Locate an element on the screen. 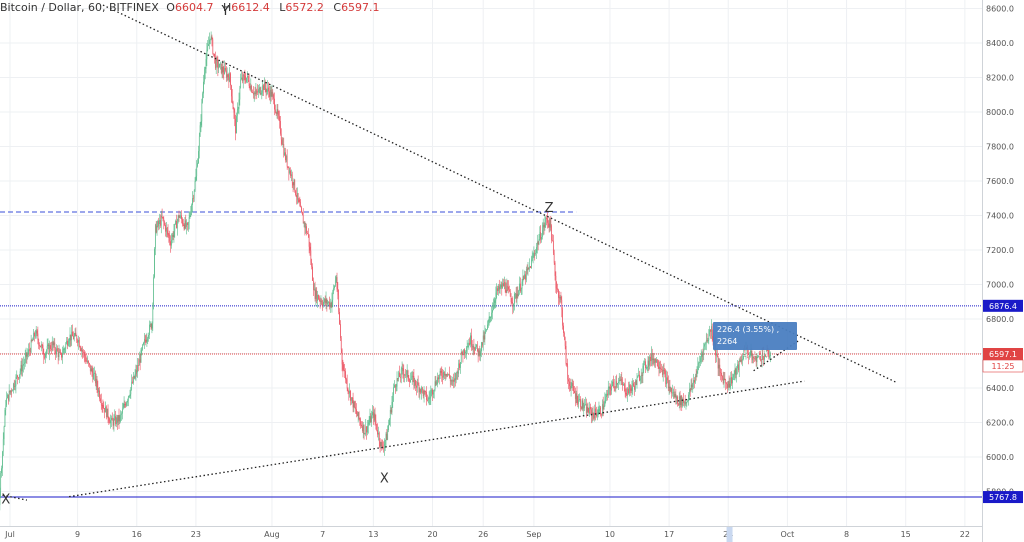 The height and width of the screenshot is (542, 1024). x-tick-label: 17 is located at coordinates (669, 534).